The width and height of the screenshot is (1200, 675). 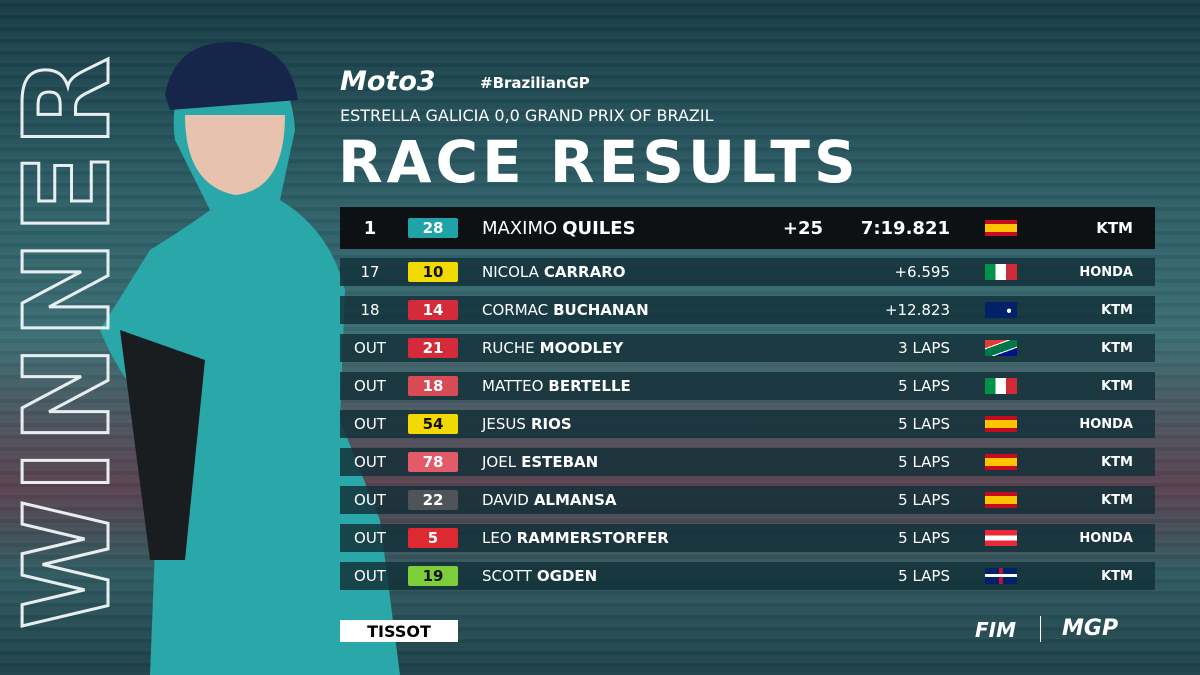 I want to click on points: +25, so click(x=803, y=228).